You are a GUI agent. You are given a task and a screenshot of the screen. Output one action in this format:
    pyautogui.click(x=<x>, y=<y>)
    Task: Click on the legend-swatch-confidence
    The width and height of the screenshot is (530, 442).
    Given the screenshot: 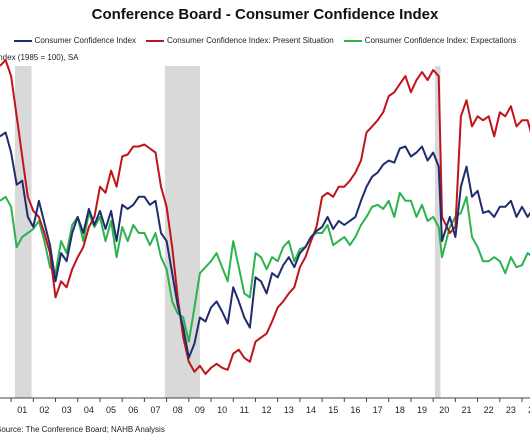 What is the action you would take?
    pyautogui.click(x=22, y=40)
    